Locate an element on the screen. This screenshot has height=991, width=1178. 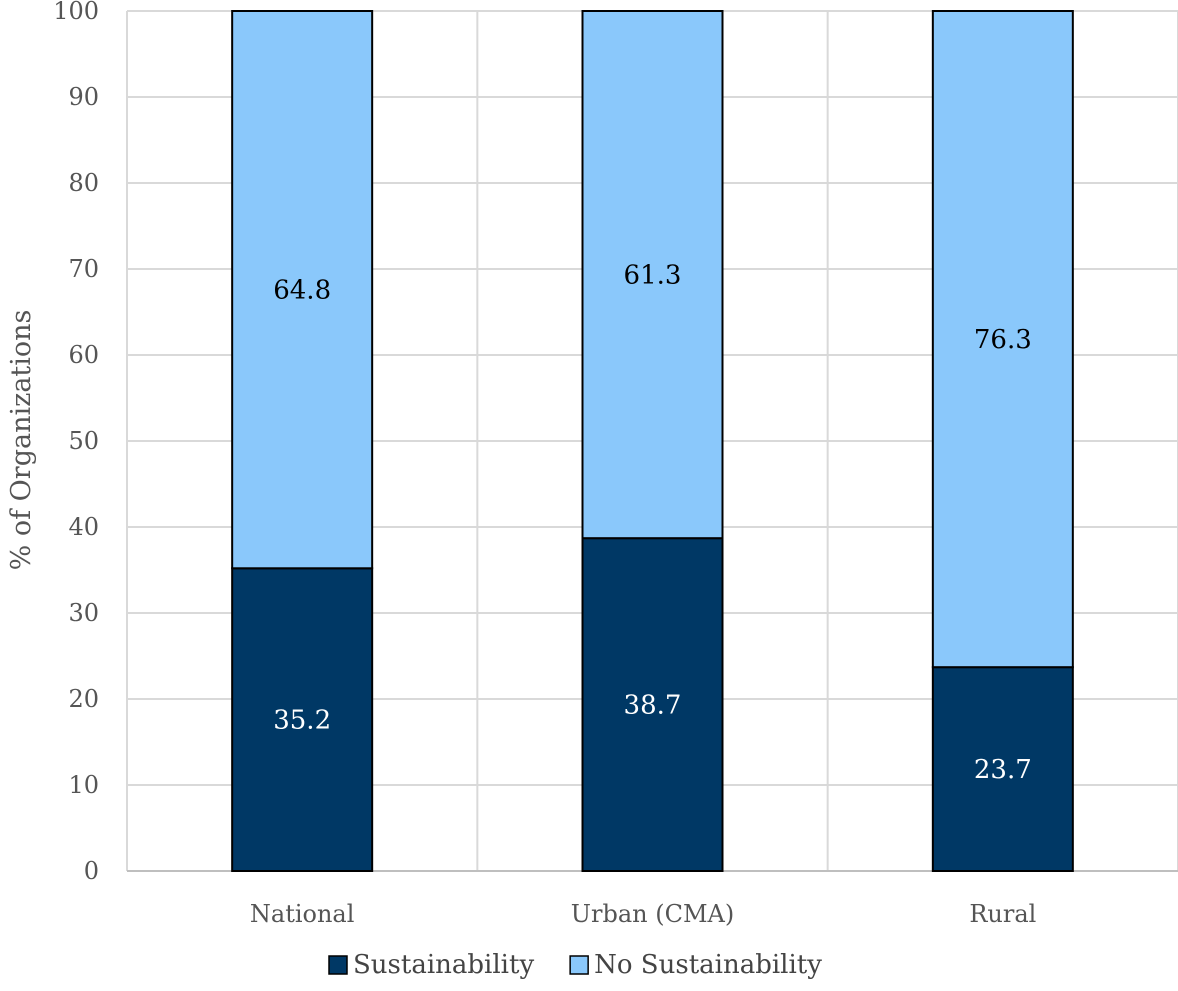
x-axis-ticks: National Urban (CMA) Rural is located at coordinates (643, 914).